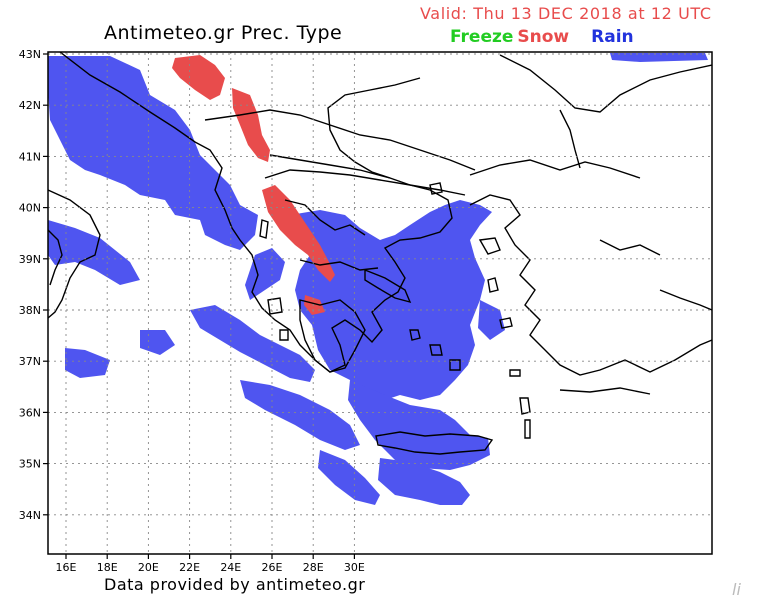 Image resolution: width=760 pixels, height=608 pixels. What do you see at coordinates (265, 274) in the screenshot?
I see `rain-ionian-islands` at bounding box center [265, 274].